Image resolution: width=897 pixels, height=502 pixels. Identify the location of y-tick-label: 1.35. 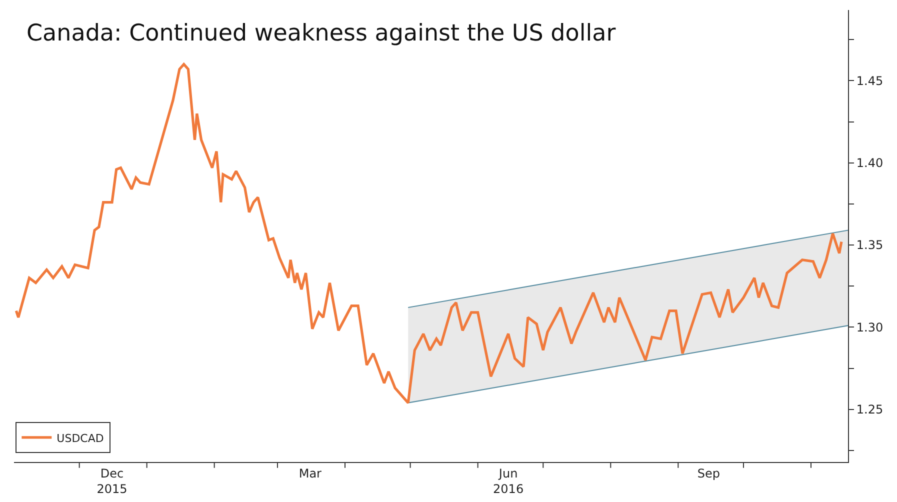
(870, 245).